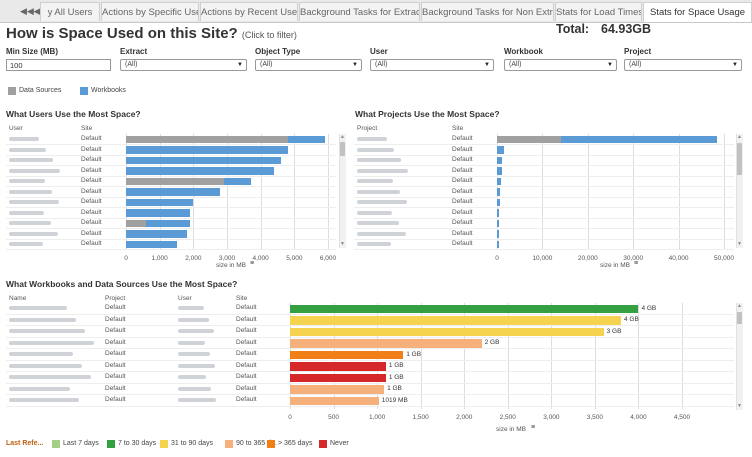 Image resolution: width=752 pixels, height=457 pixels. What do you see at coordinates (342, 149) in the screenshot?
I see `users-scroll-thumb` at bounding box center [342, 149].